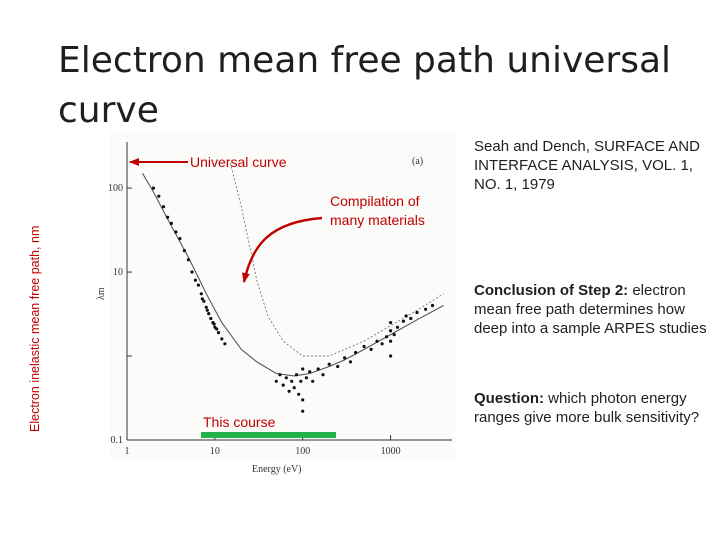 The height and width of the screenshot is (540, 720). I want to click on compilation-arrow, so click(282, 249).